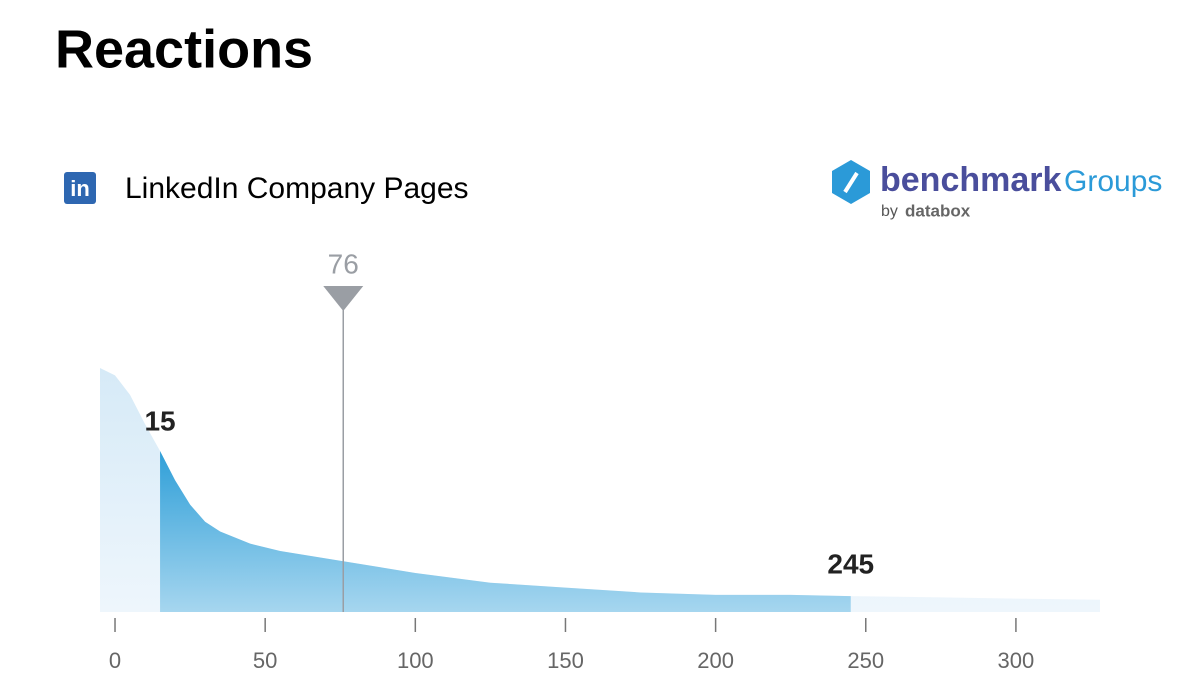 The width and height of the screenshot is (1200, 675). Describe the element at coordinates (1113, 181) in the screenshot. I see `logo-product: Groups` at that location.